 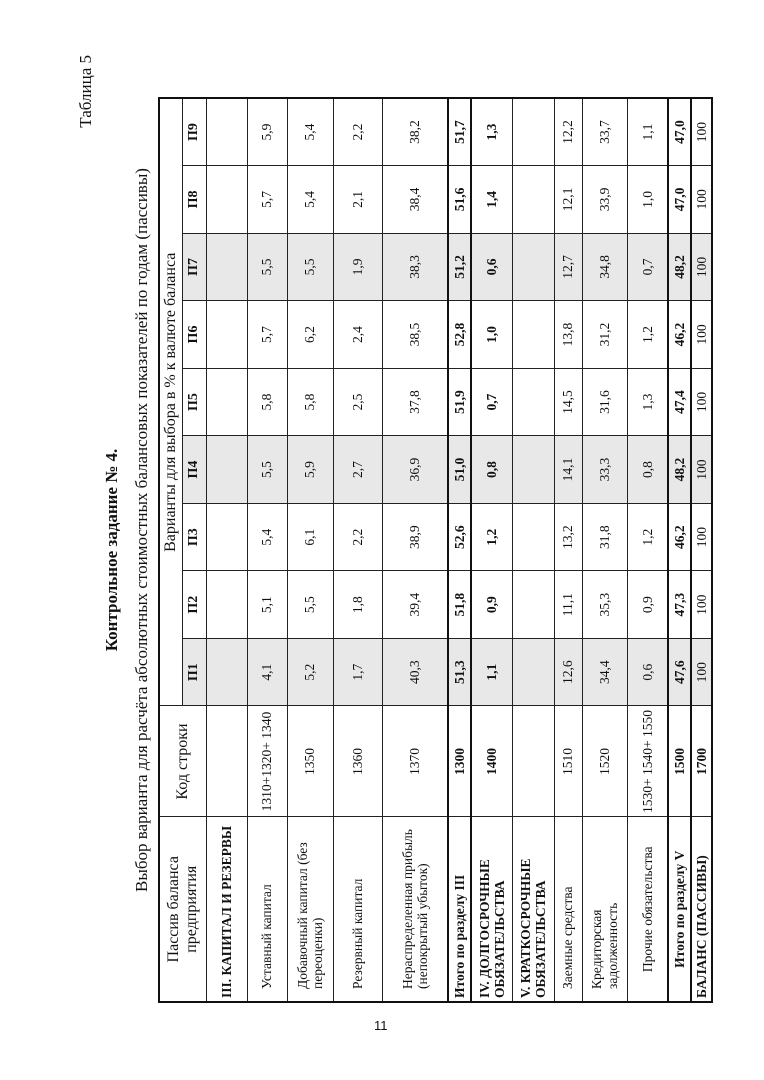 I want to click on cell-П8: 47,0, so click(x=679, y=199).